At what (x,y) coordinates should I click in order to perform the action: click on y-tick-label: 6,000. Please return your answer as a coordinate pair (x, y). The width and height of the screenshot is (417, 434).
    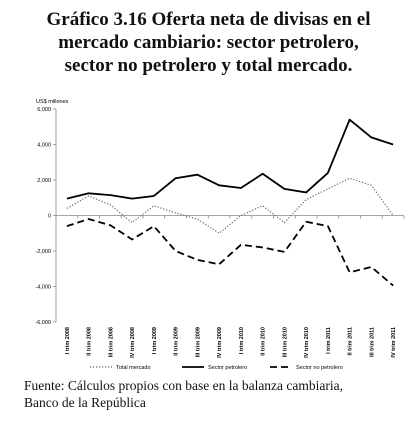
    Looking at the image, I should click on (44, 110).